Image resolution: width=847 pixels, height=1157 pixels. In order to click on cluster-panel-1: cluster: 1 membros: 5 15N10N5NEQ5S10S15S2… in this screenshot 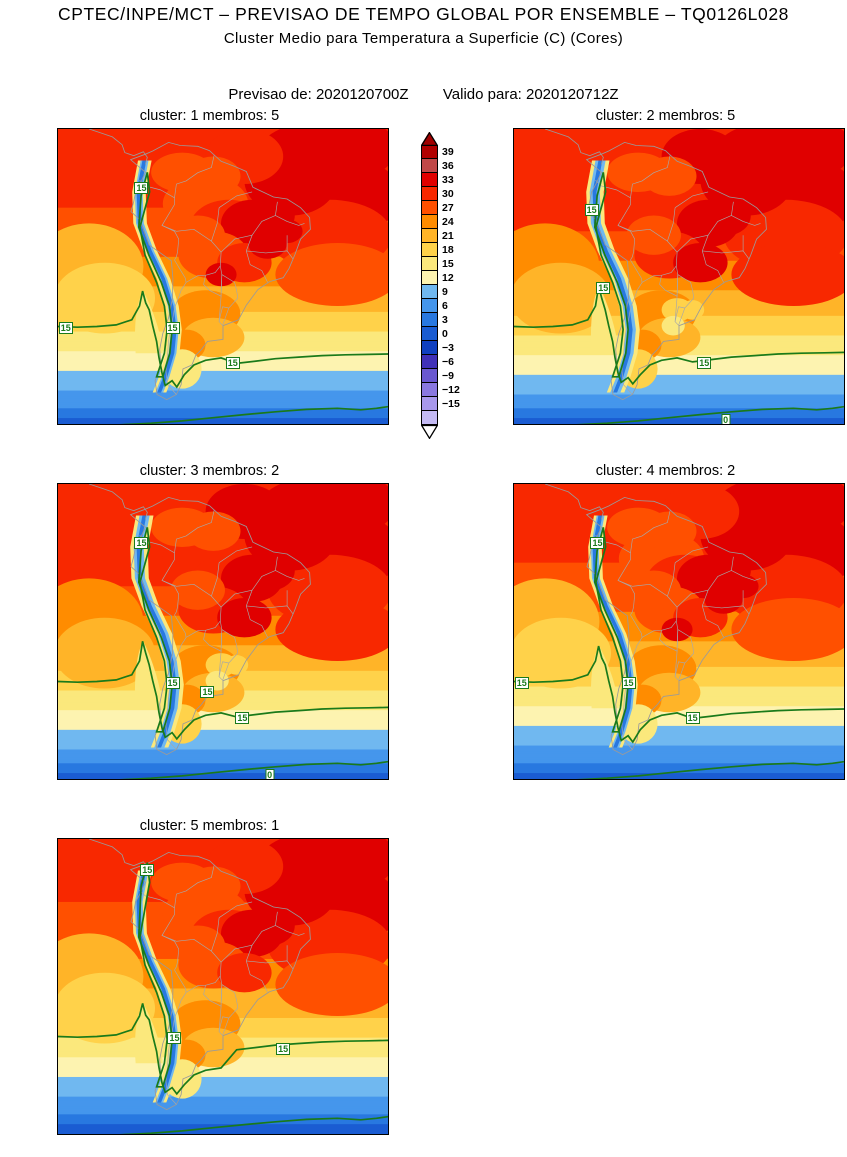, I will do `click(209, 275)`.